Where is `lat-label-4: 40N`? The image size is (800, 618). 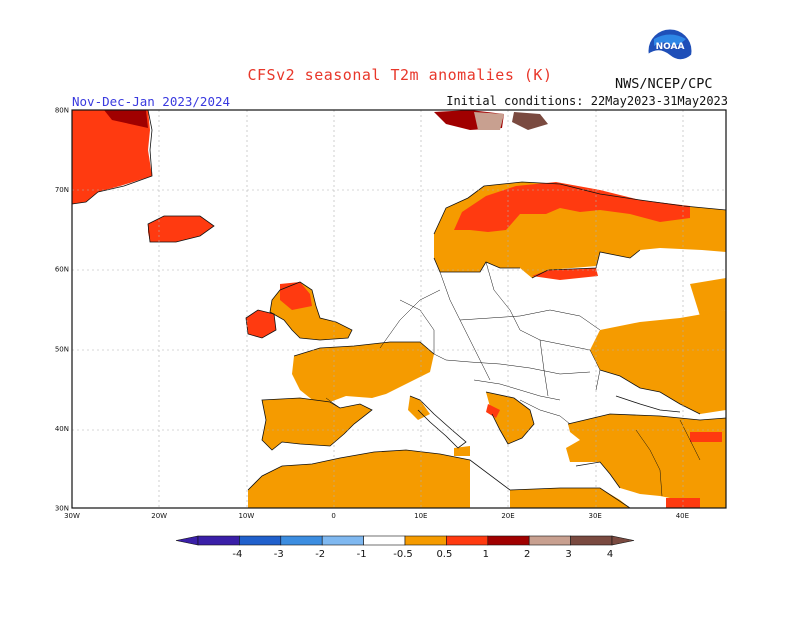 lat-label-4: 40N is located at coordinates (62, 429).